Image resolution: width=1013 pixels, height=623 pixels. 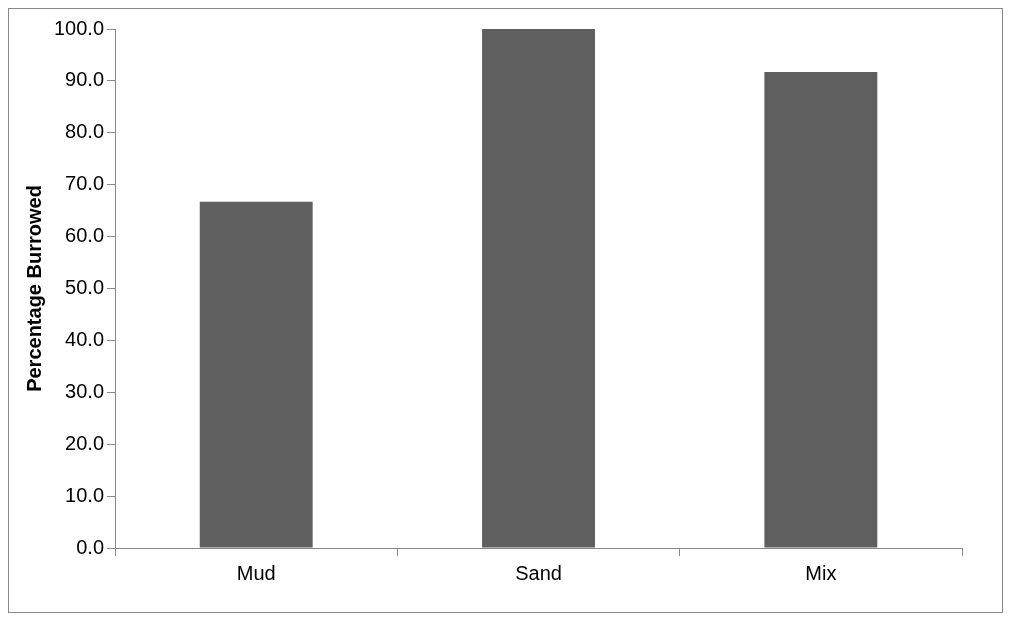 I want to click on y-tick-label: 70.0, so click(x=85, y=183).